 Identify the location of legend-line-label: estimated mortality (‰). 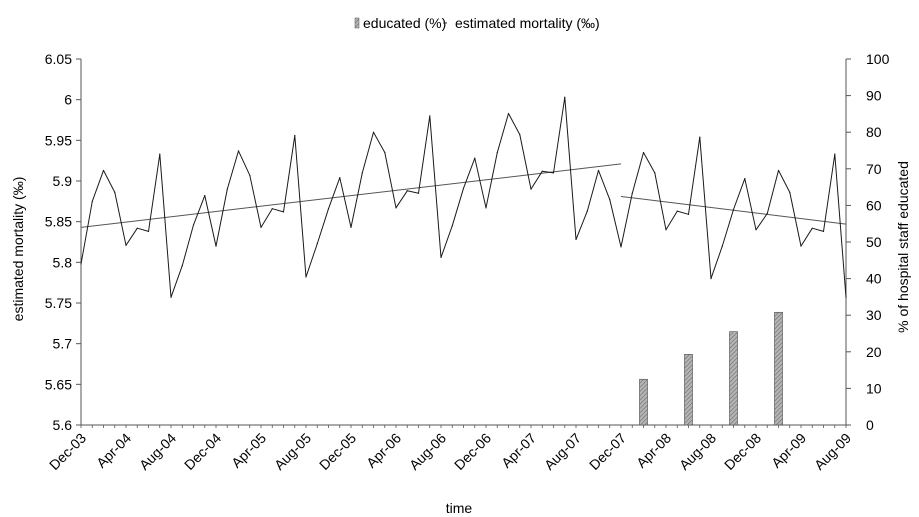
(527, 23).